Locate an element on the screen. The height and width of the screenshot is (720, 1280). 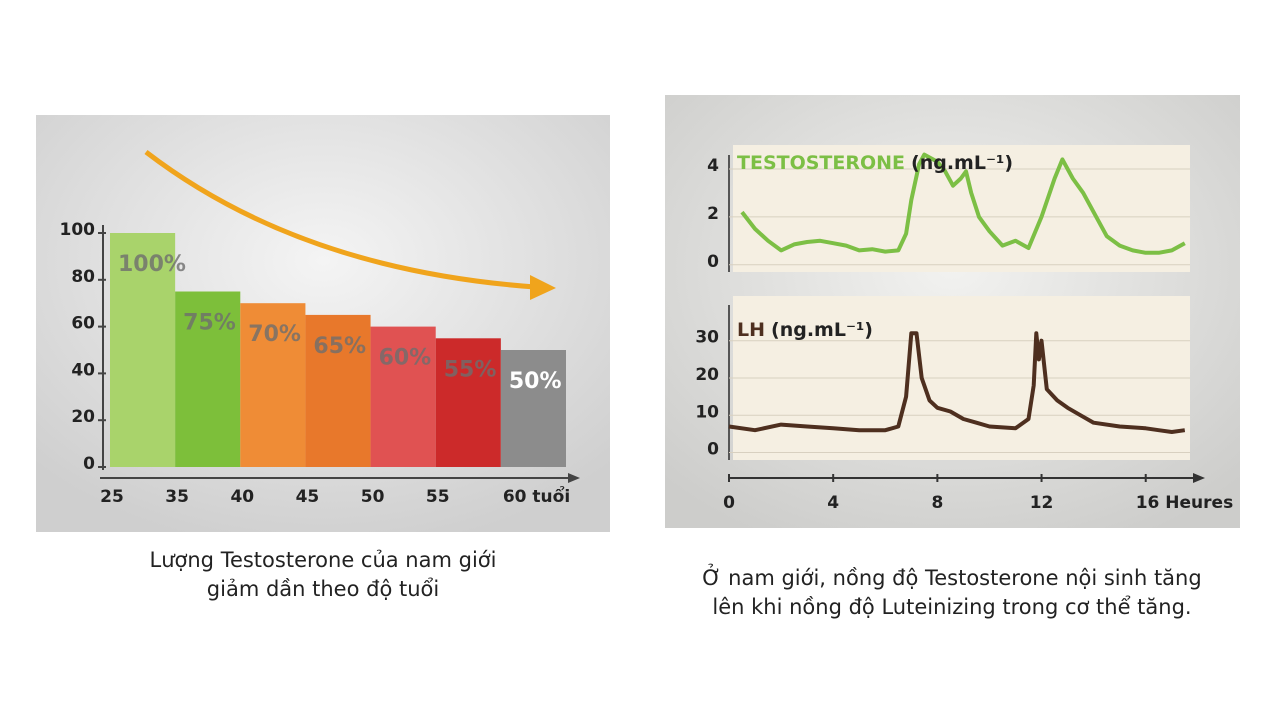
testosterone-panel is located at coordinates (961, 208).